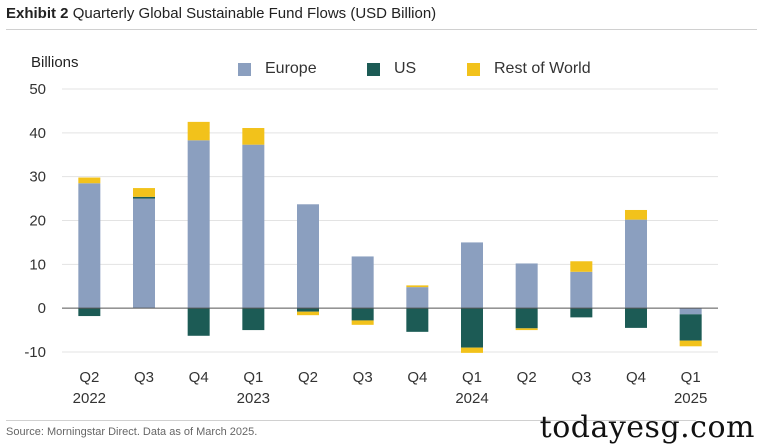  I want to click on title-divider, so click(381, 29).